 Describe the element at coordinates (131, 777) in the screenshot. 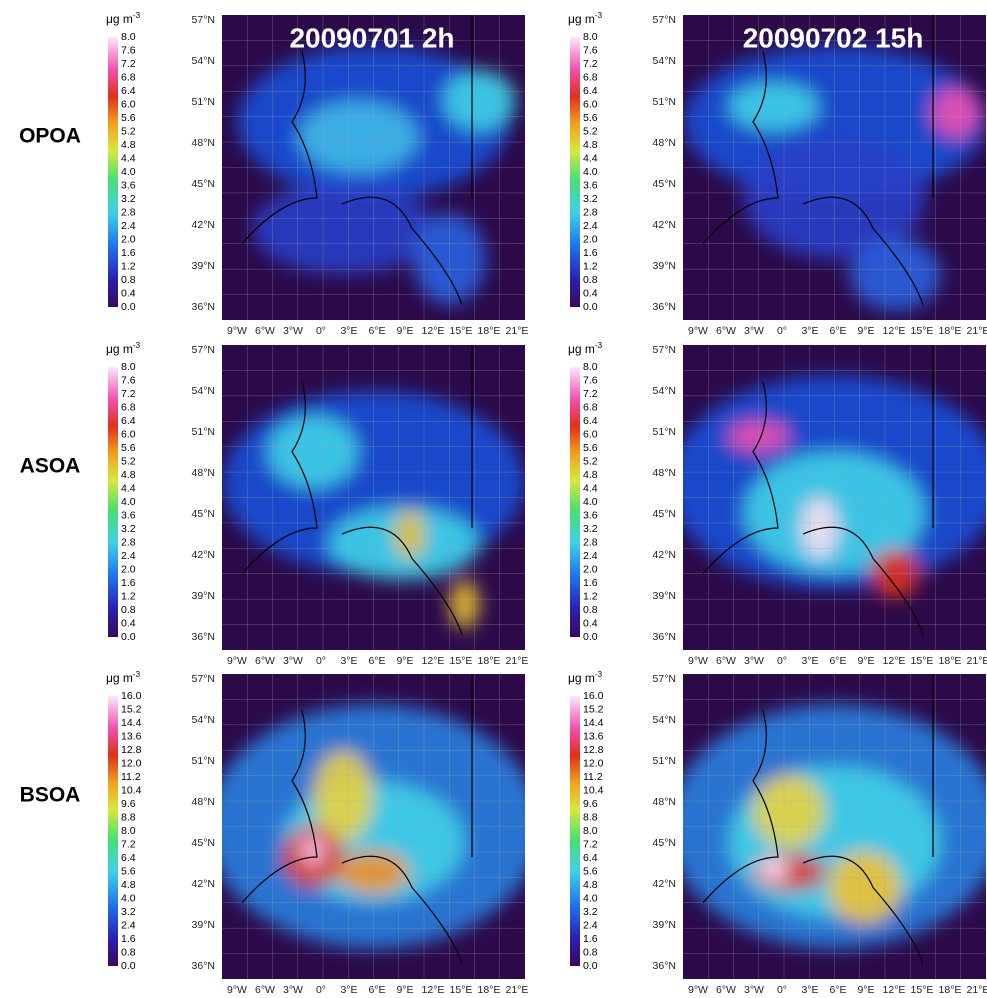

I see `colorbar-tick-label: 11.2` at that location.